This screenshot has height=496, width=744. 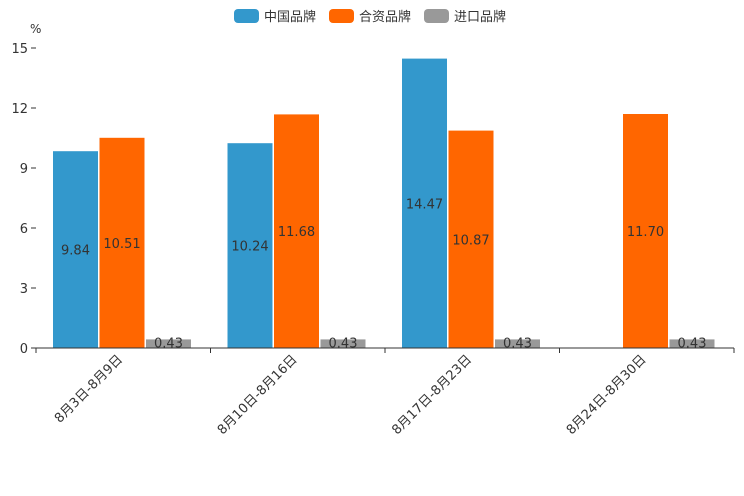 What do you see at coordinates (385, 17) in the screenshot?
I see `legend-label-1: 合资品牌` at bounding box center [385, 17].